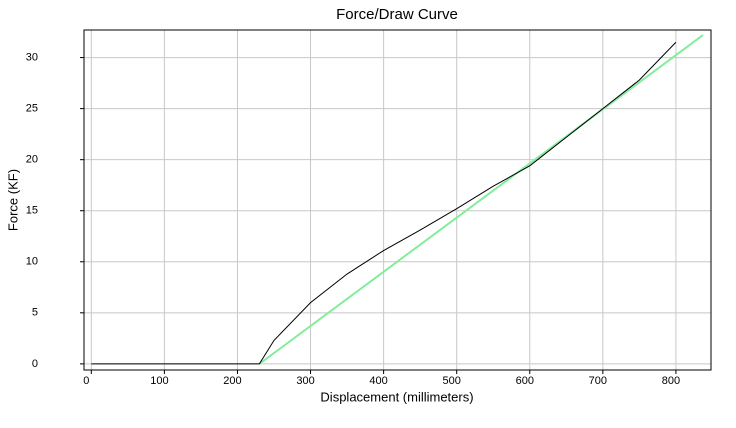 The height and width of the screenshot is (428, 736). Describe the element at coordinates (159, 381) in the screenshot. I see `x-tick-label: 100` at that location.